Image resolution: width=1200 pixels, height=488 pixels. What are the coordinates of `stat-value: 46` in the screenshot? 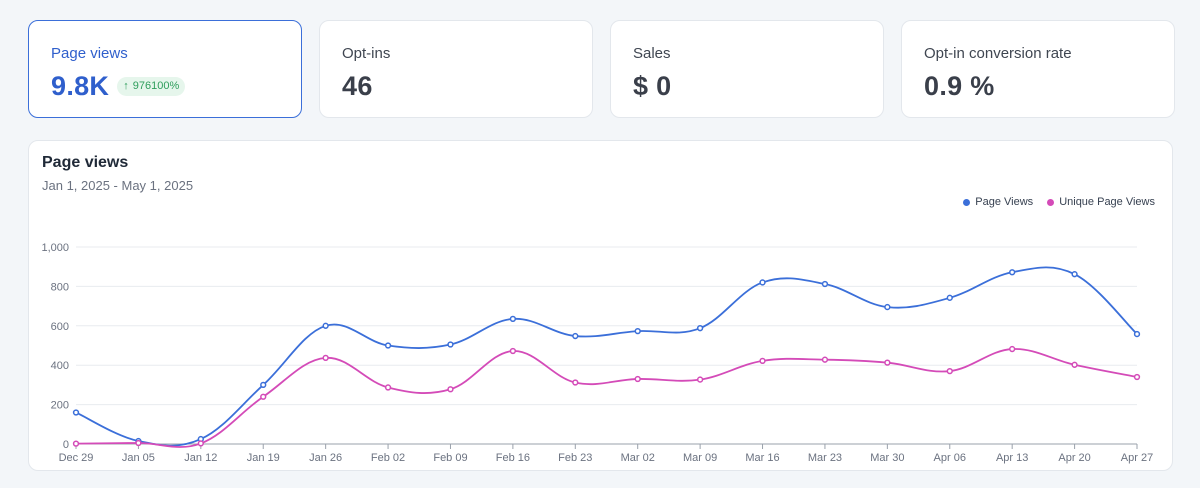 It's located at (357, 86).